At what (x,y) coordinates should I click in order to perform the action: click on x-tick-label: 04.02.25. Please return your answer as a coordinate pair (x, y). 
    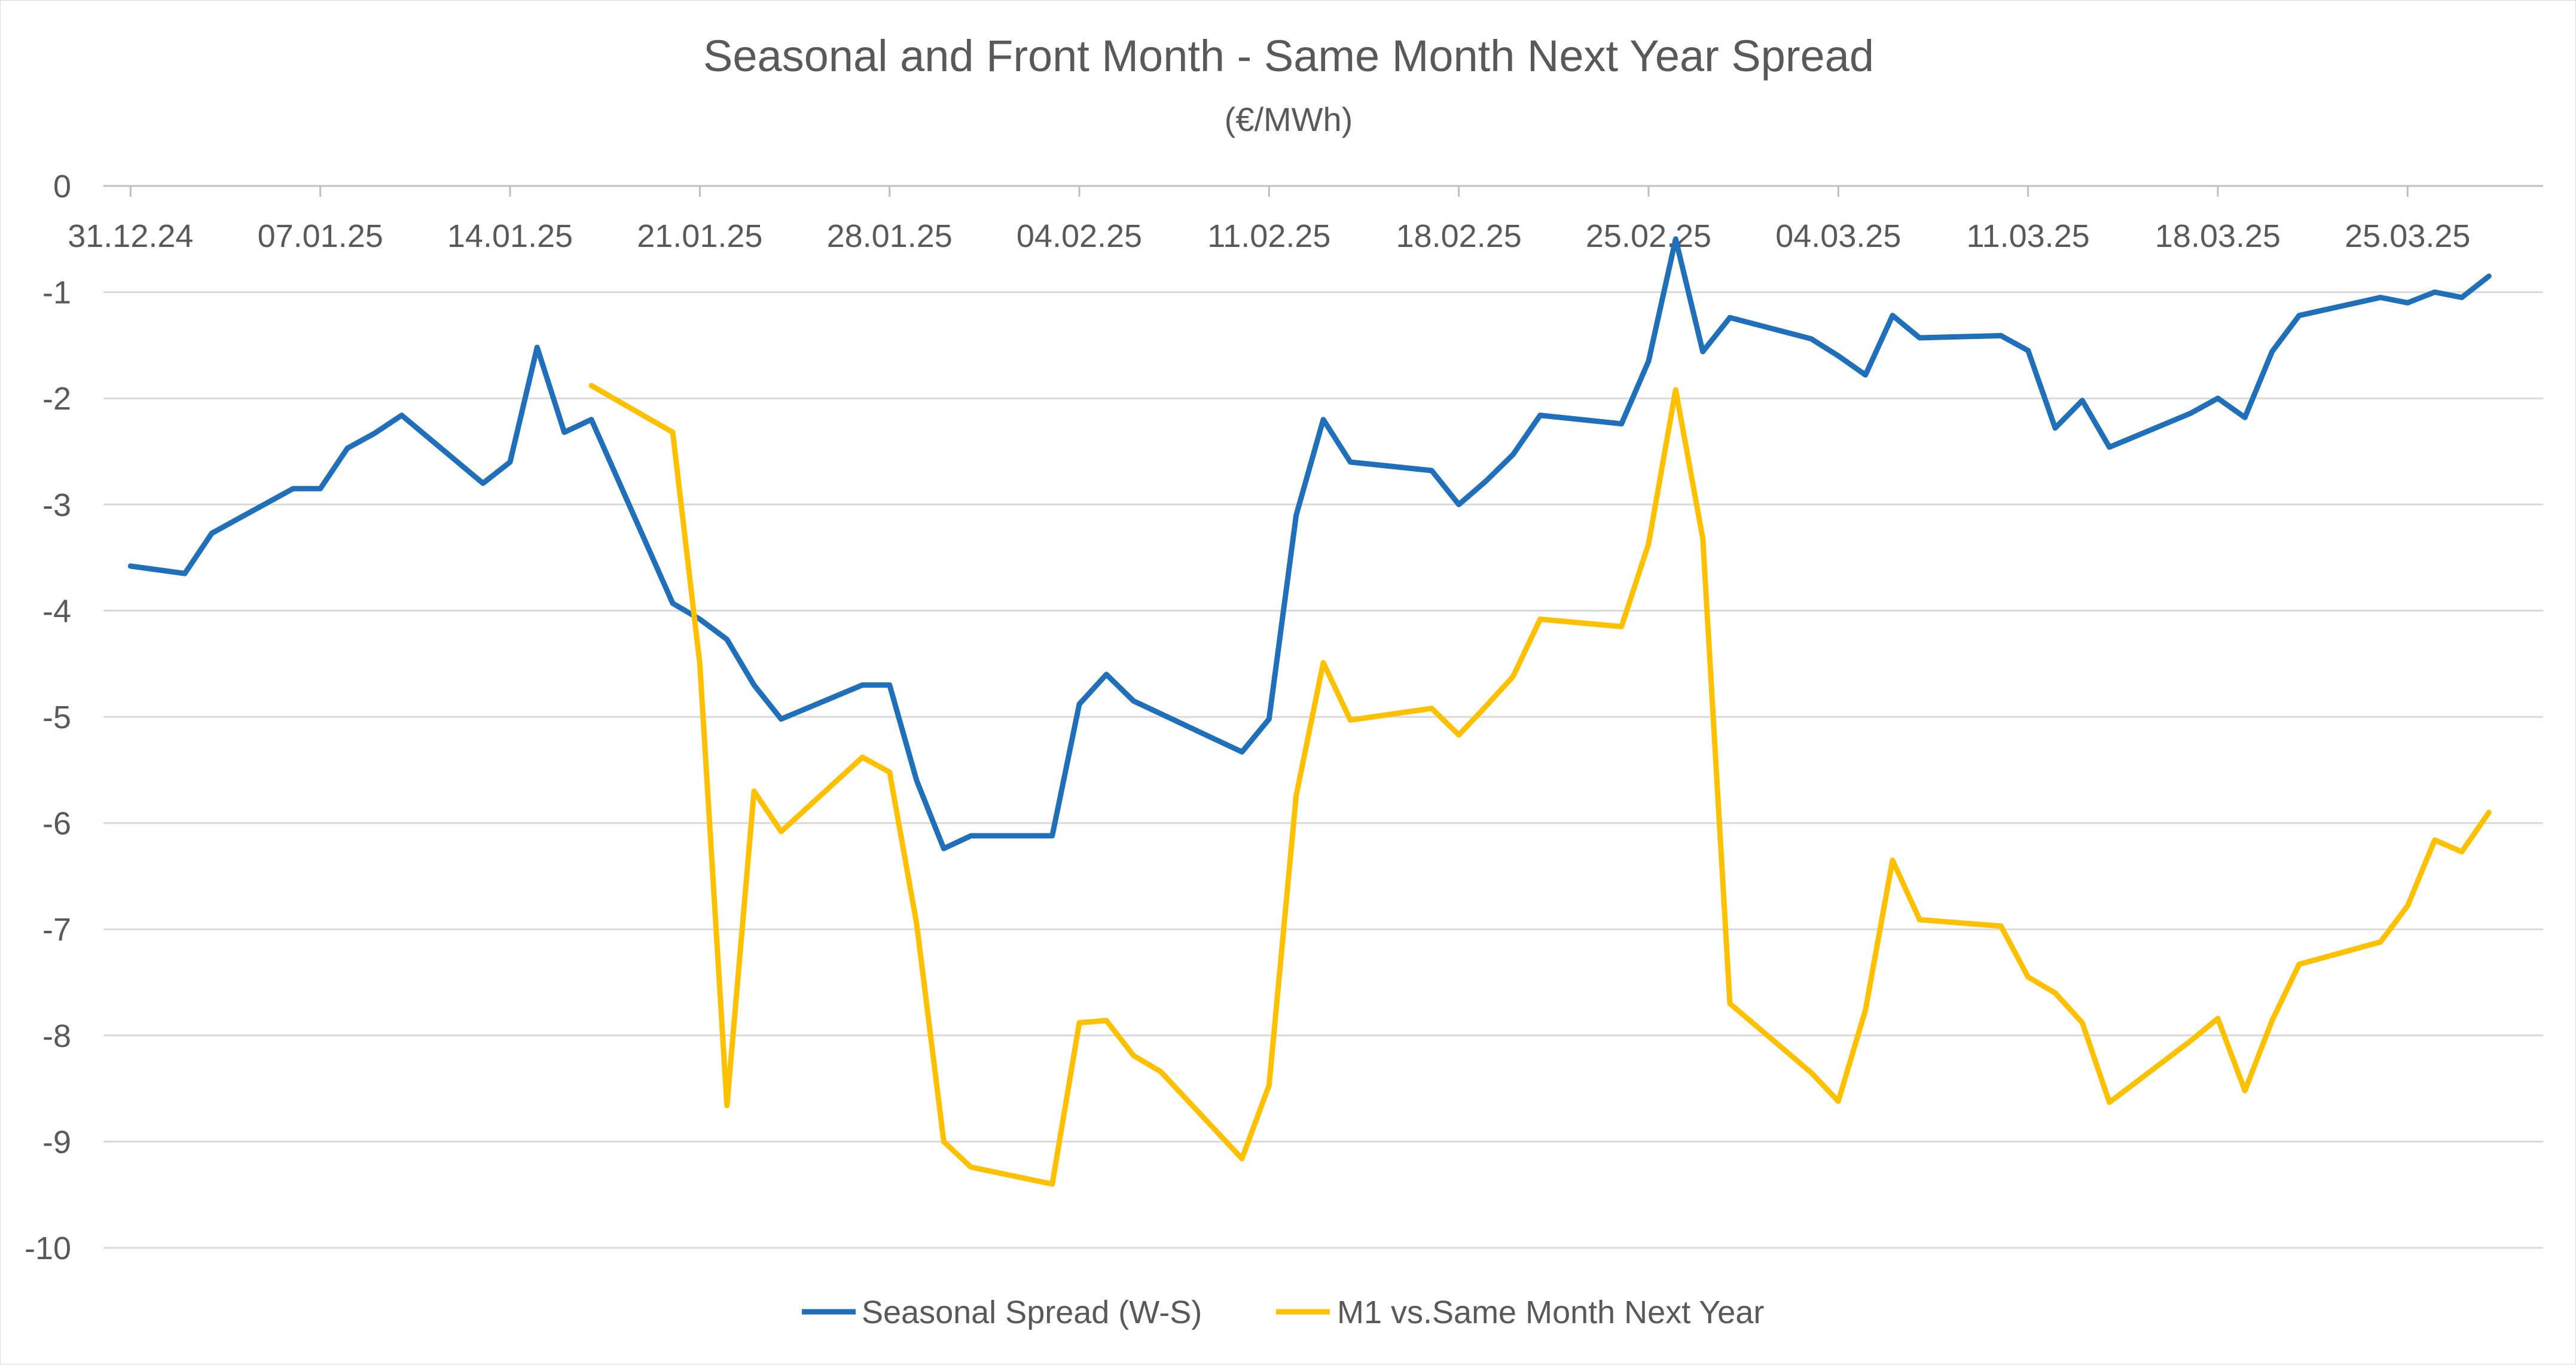
    Looking at the image, I should click on (1079, 236).